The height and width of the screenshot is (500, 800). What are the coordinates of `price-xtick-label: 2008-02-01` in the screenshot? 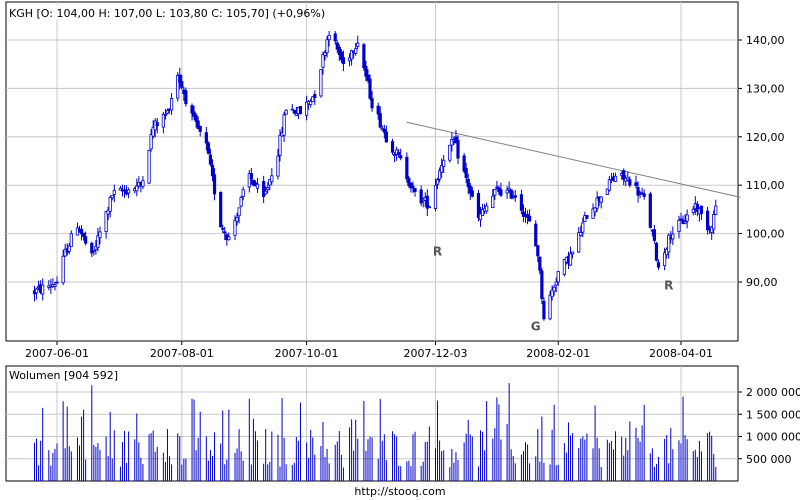 It's located at (558, 353).